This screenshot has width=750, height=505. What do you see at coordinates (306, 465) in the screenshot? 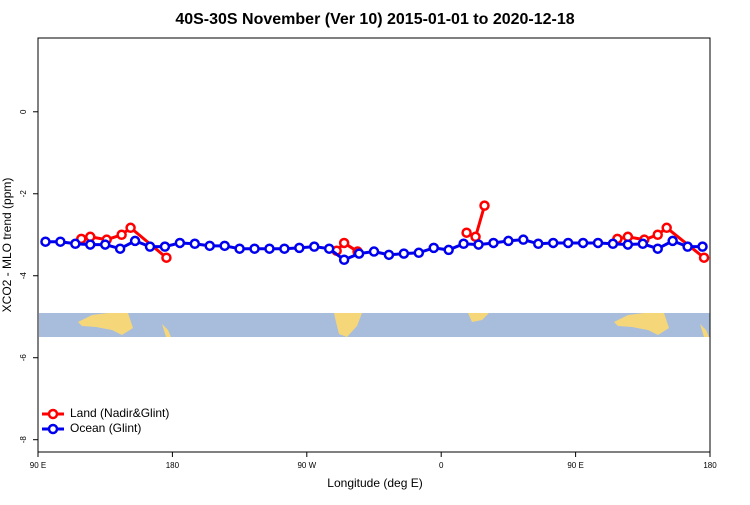
I see `x-tick-label: 90 W` at bounding box center [306, 465].